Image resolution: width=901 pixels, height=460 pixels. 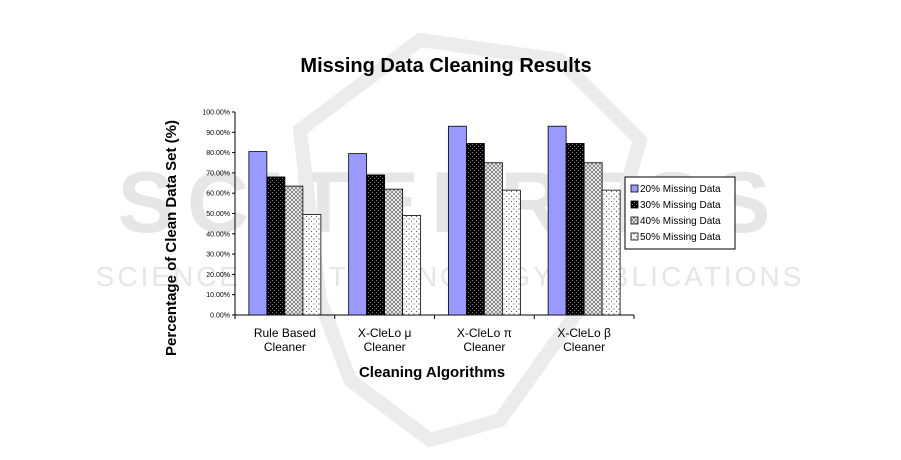 What do you see at coordinates (218, 153) in the screenshot?
I see `y-tick-label: 80.00%` at bounding box center [218, 153].